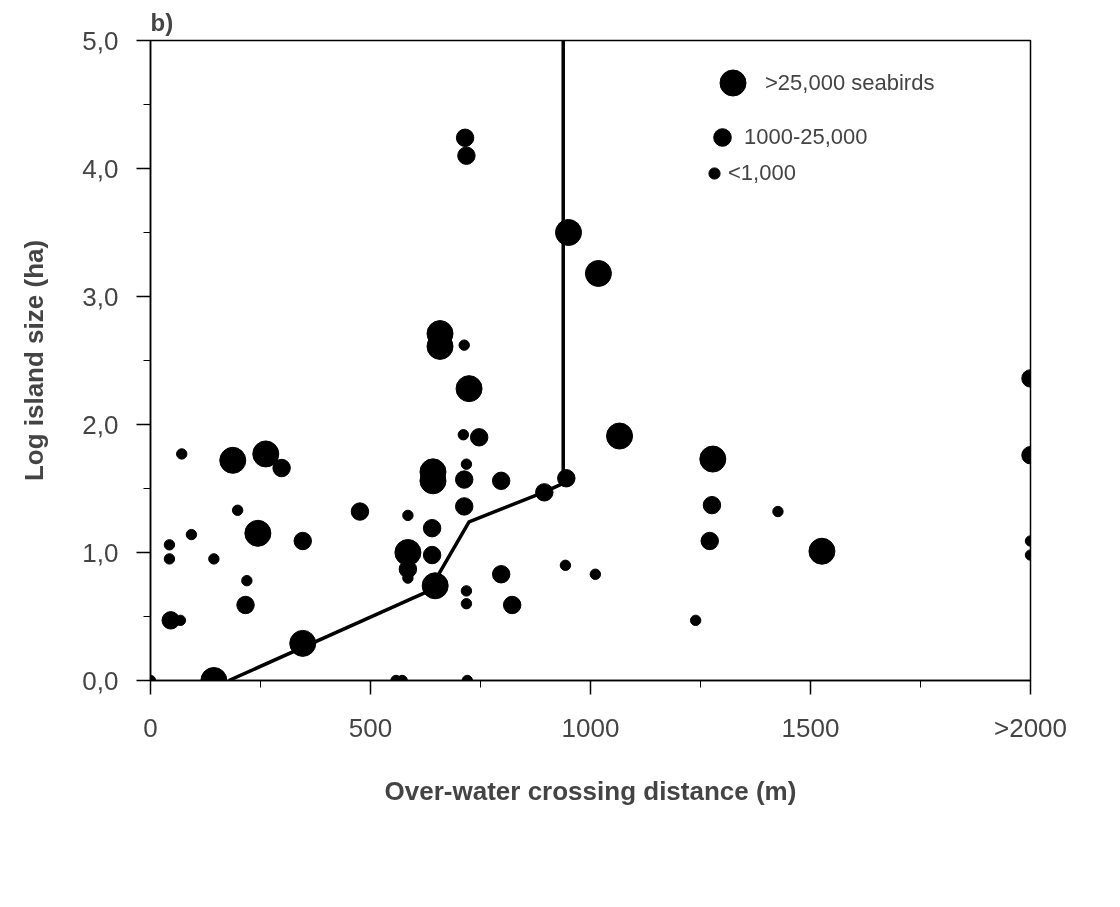  Describe the element at coordinates (370, 727) in the screenshot. I see `x-tick-label: 500` at that location.